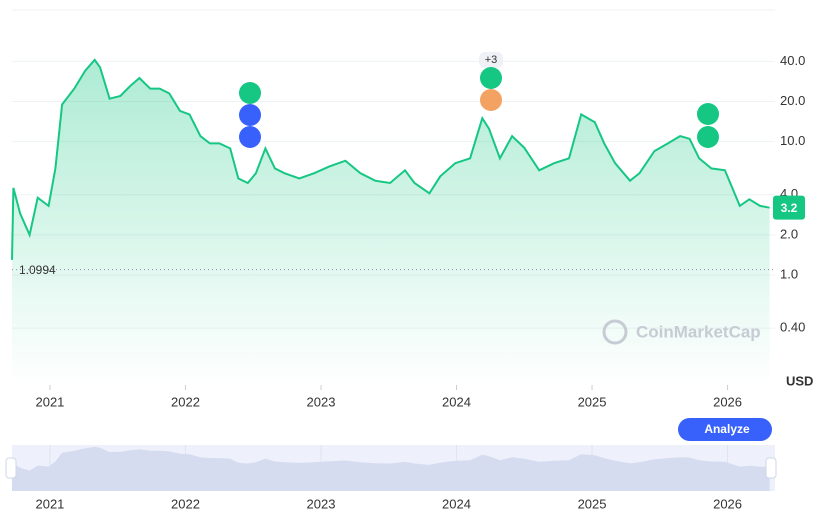 This screenshot has height=518, width=825. I want to click on nav-tick-label: 2024, so click(456, 503).